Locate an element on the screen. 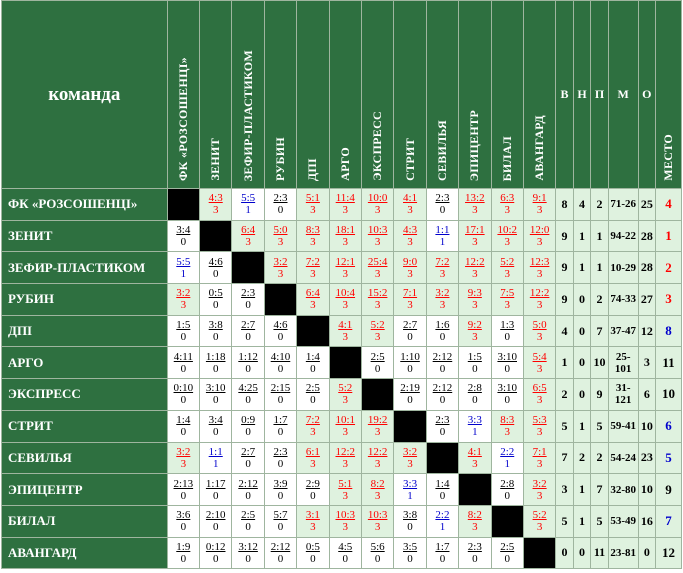  wins-cell: 5 is located at coordinates (564, 521).